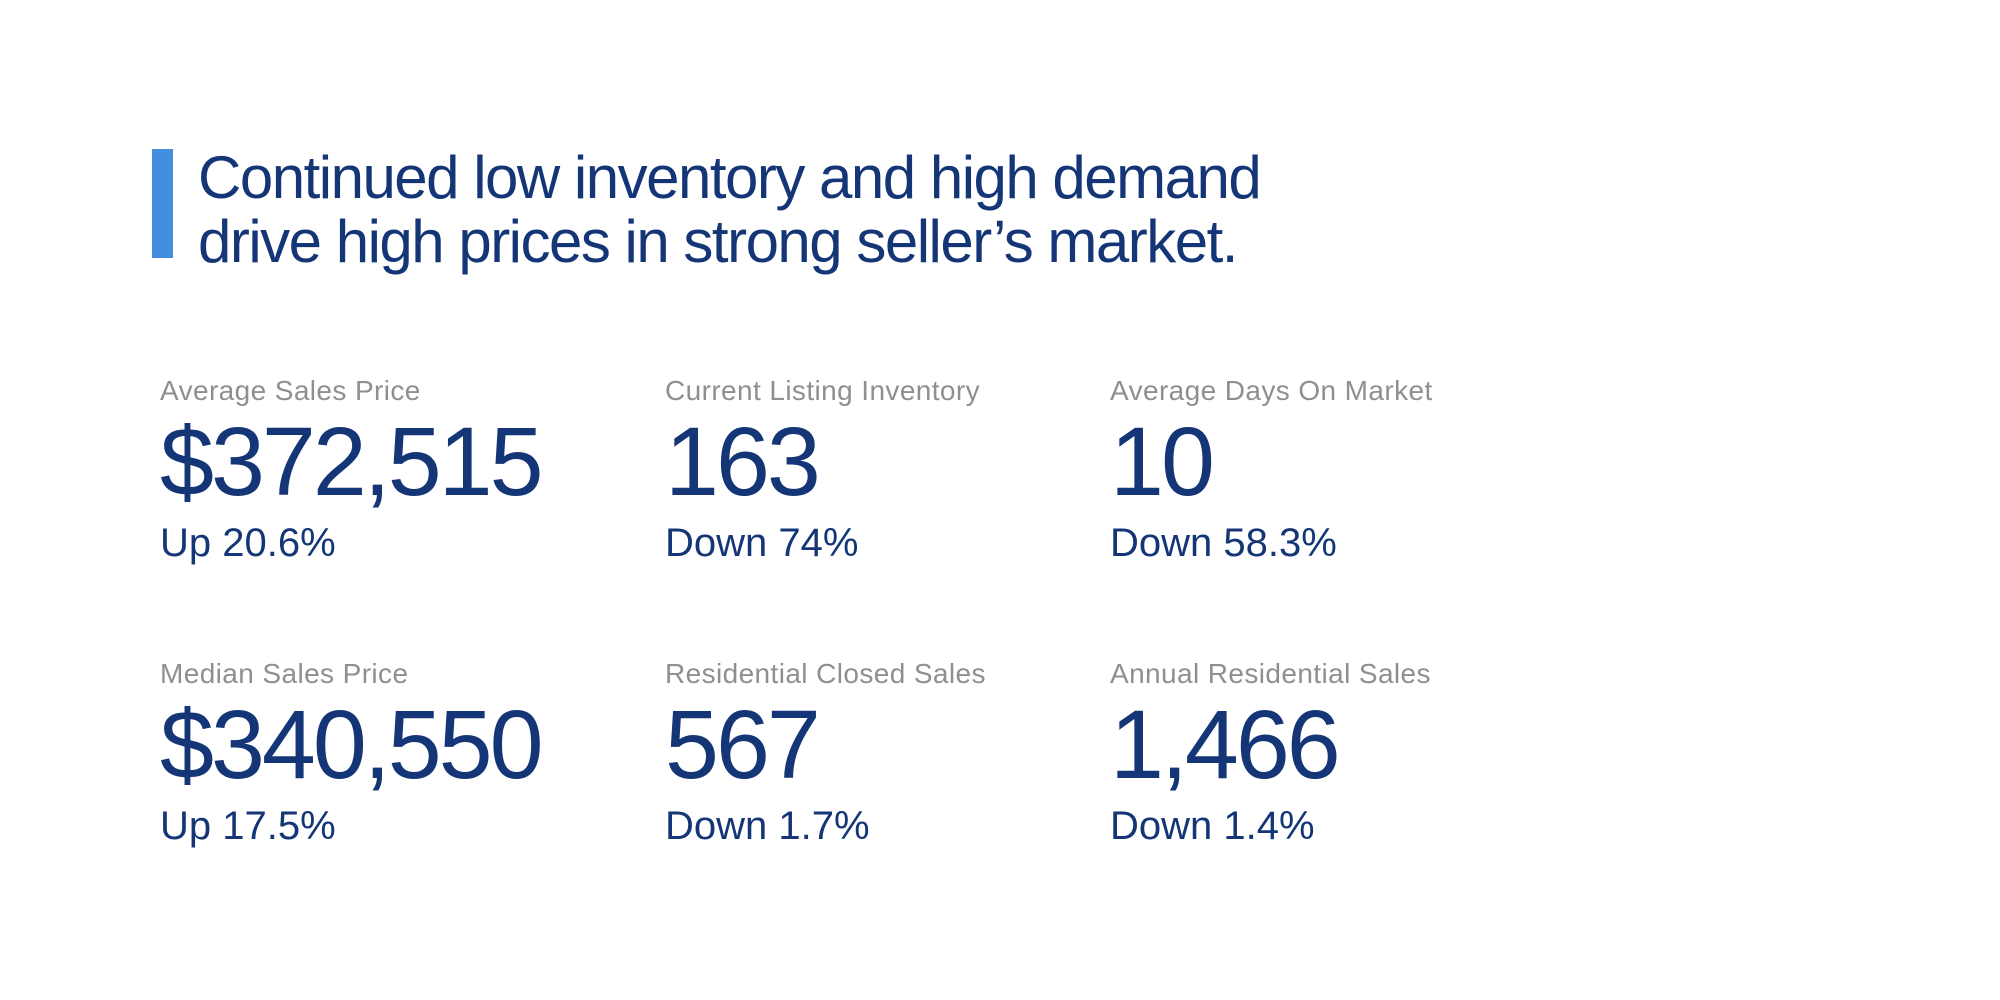 The width and height of the screenshot is (2000, 1000). Describe the element at coordinates (290, 390) in the screenshot. I see `stat-label: Average Sales Price` at that location.